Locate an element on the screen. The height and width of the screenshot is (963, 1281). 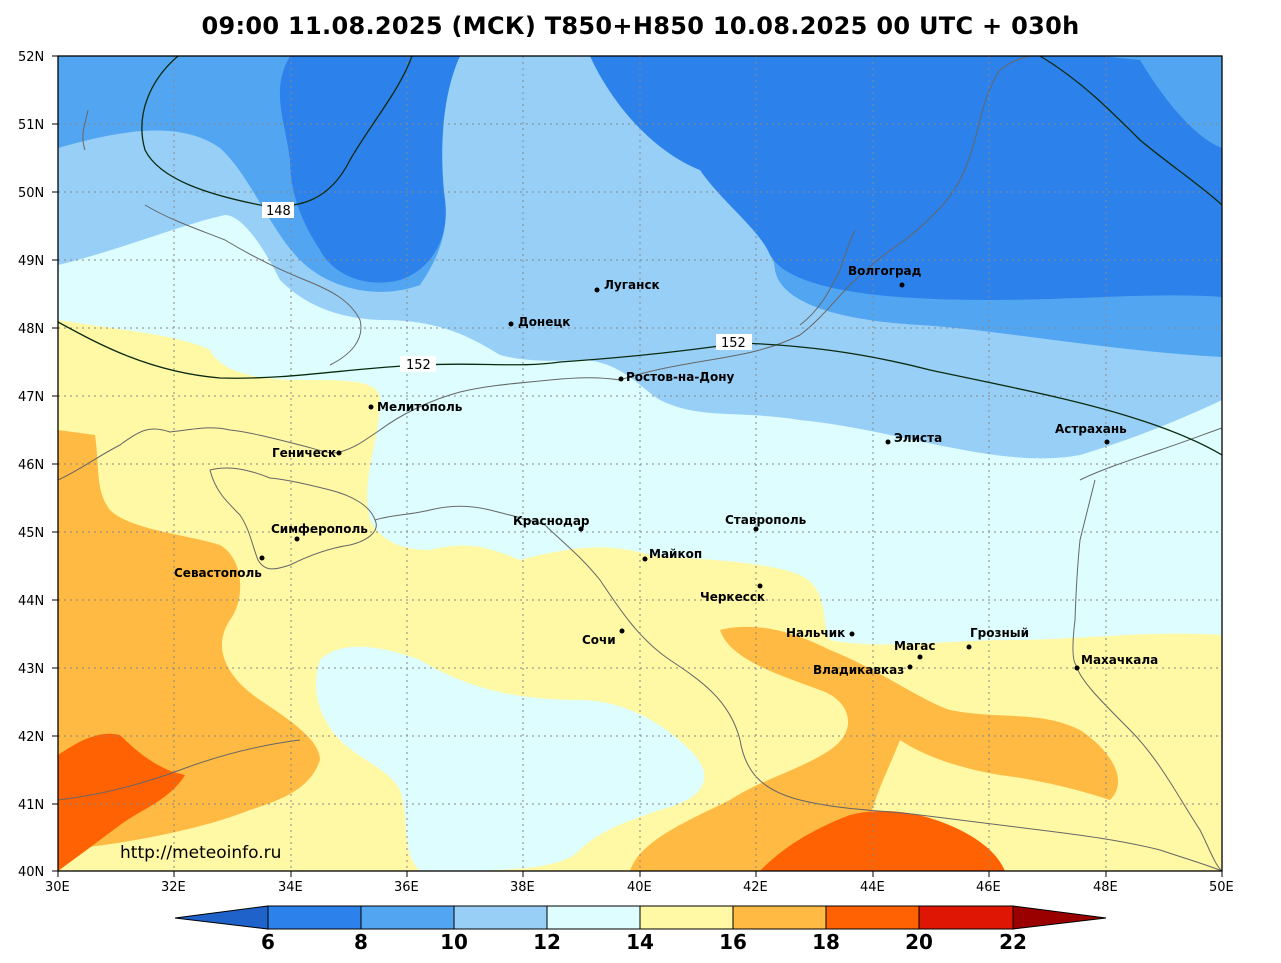
city-label: Краснодар is located at coordinates (551, 521).